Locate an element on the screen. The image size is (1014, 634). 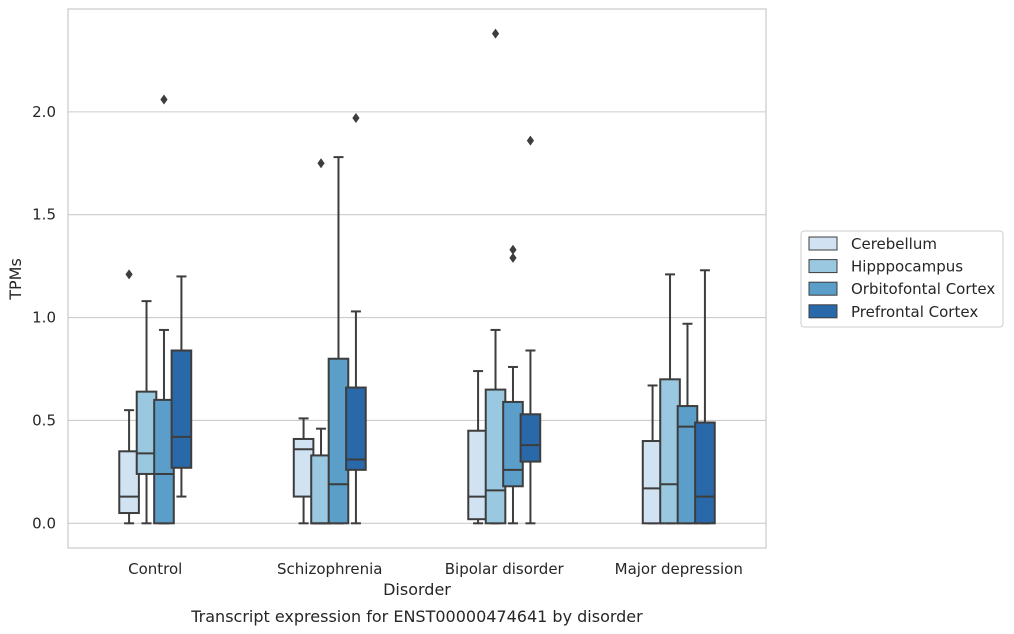
box-hipppocampus is located at coordinates (670, 399).